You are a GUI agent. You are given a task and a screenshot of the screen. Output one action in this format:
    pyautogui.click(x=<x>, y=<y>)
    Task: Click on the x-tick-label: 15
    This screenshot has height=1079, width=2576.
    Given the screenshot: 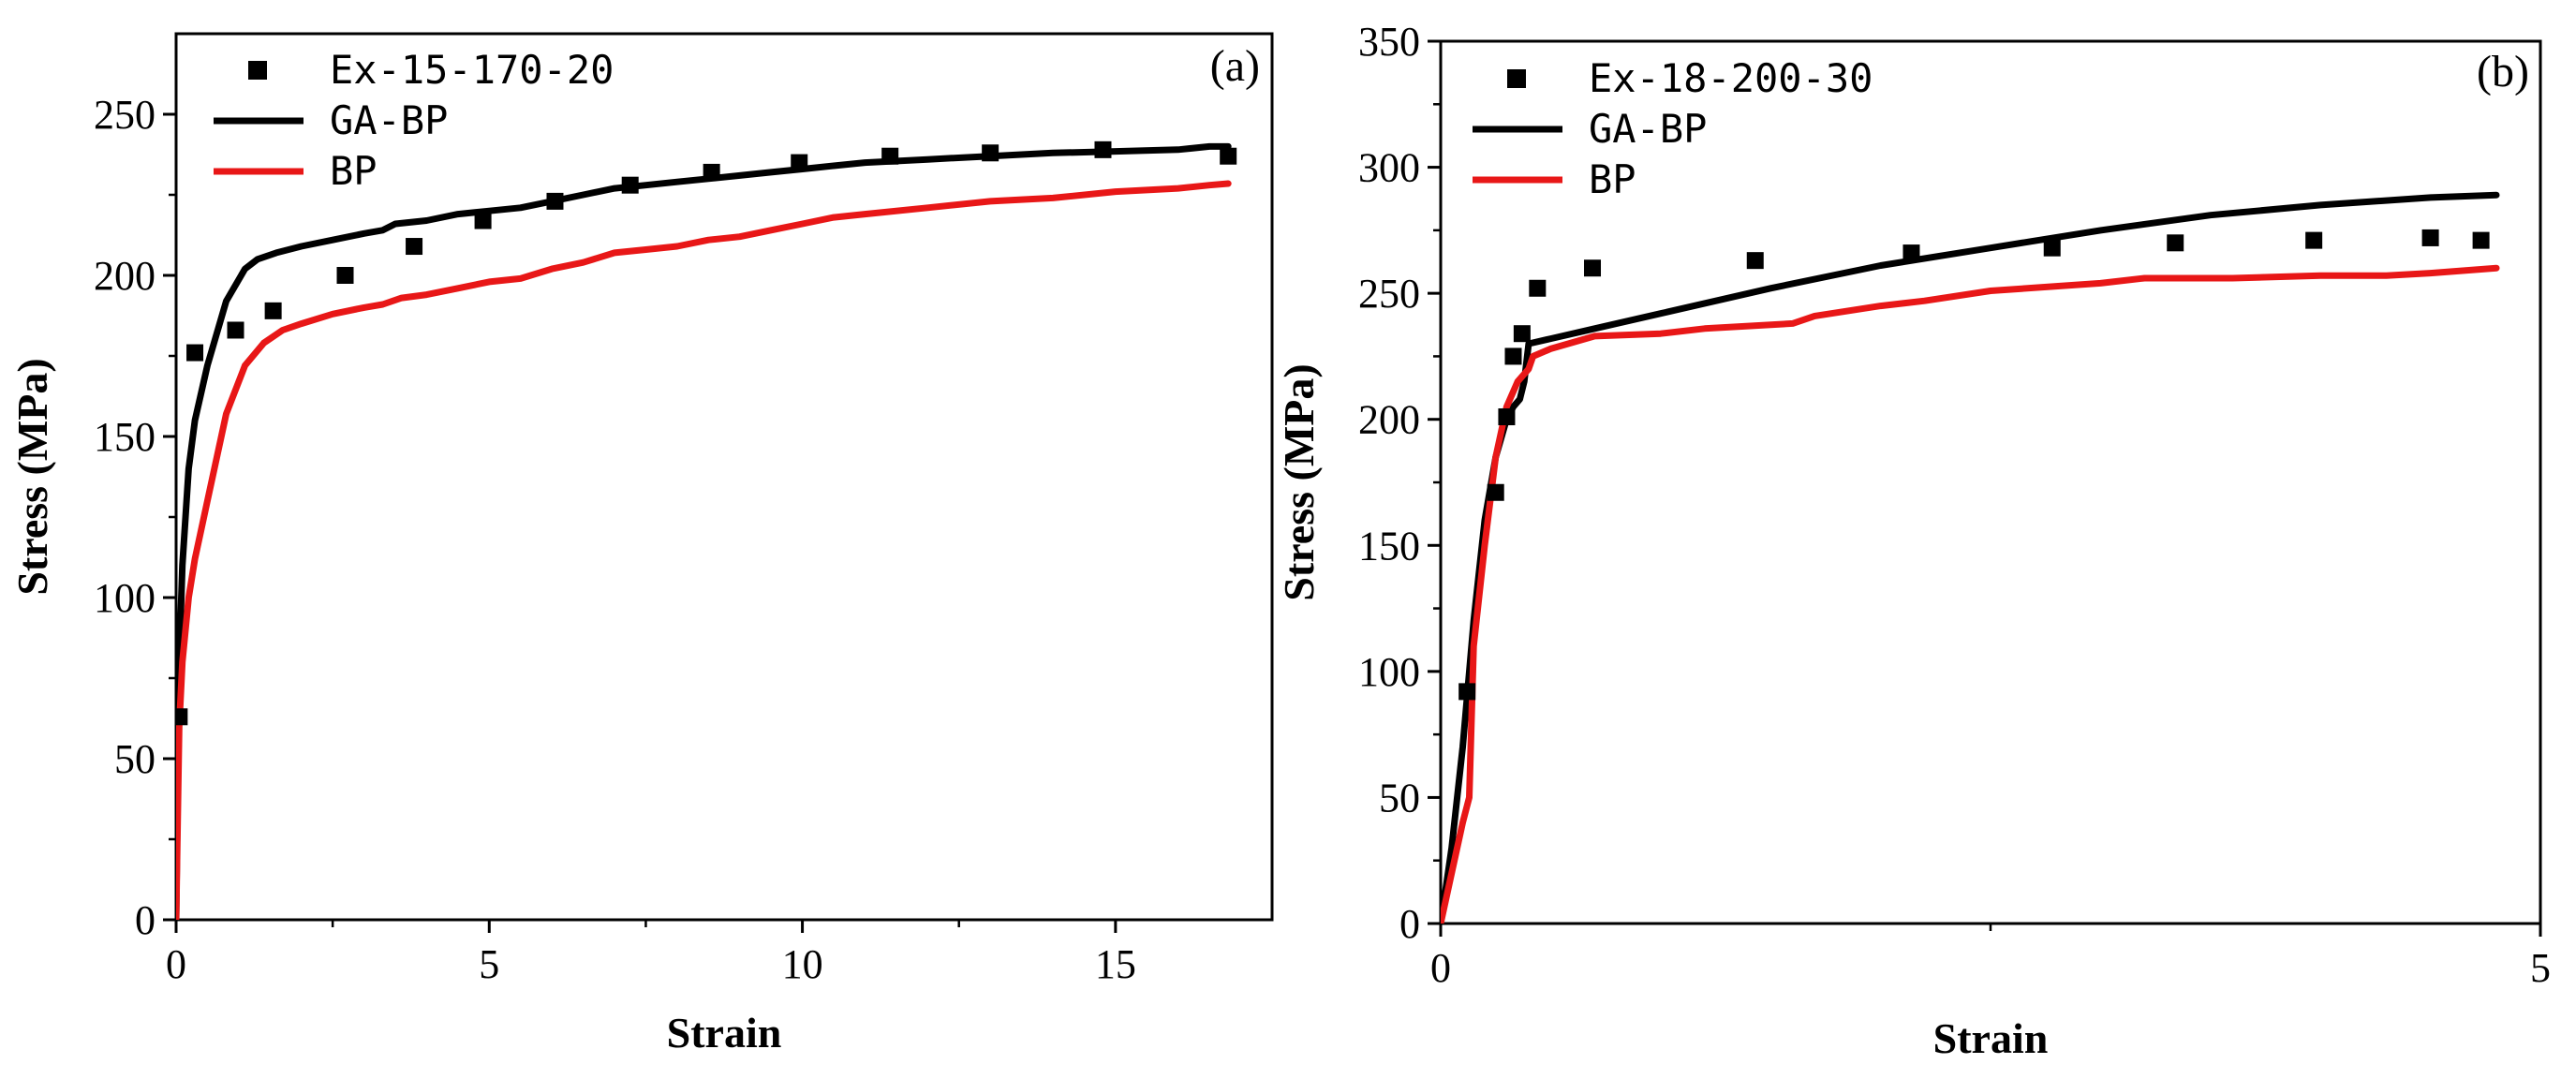 What is the action you would take?
    pyautogui.click(x=1115, y=964)
    